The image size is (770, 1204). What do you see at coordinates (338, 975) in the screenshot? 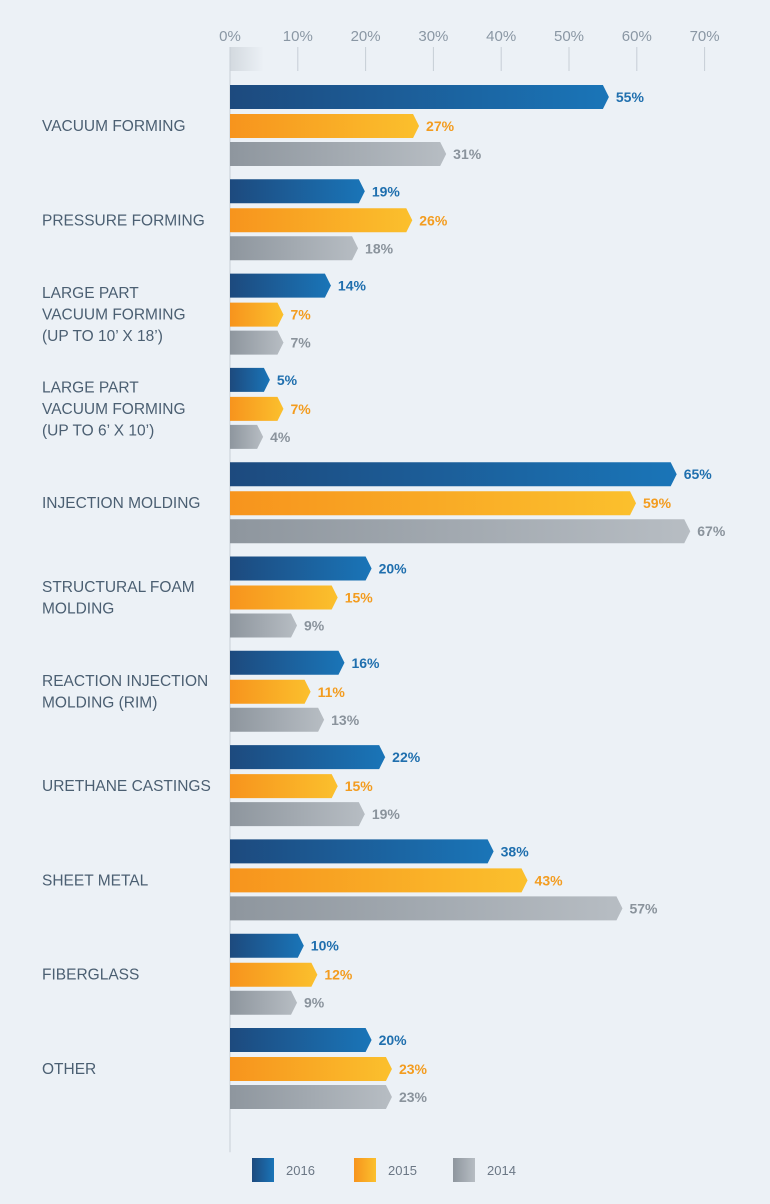
I see `bar-value-label: 12%` at bounding box center [338, 975].